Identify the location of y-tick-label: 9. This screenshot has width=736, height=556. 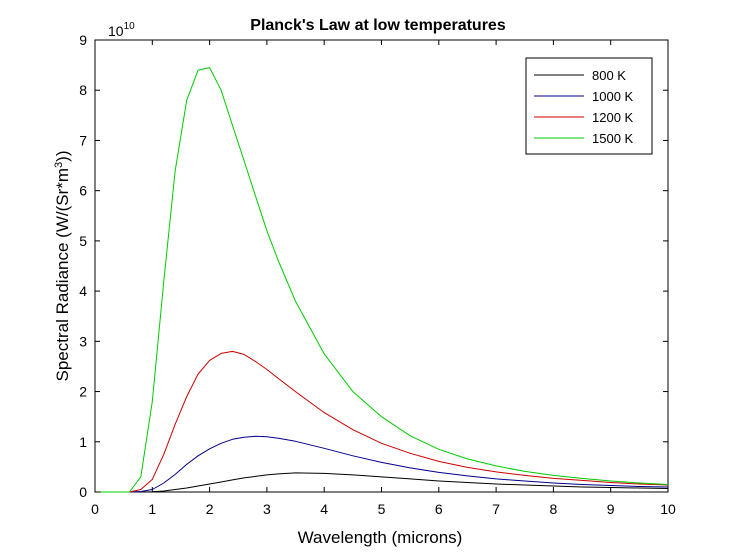
(83, 40).